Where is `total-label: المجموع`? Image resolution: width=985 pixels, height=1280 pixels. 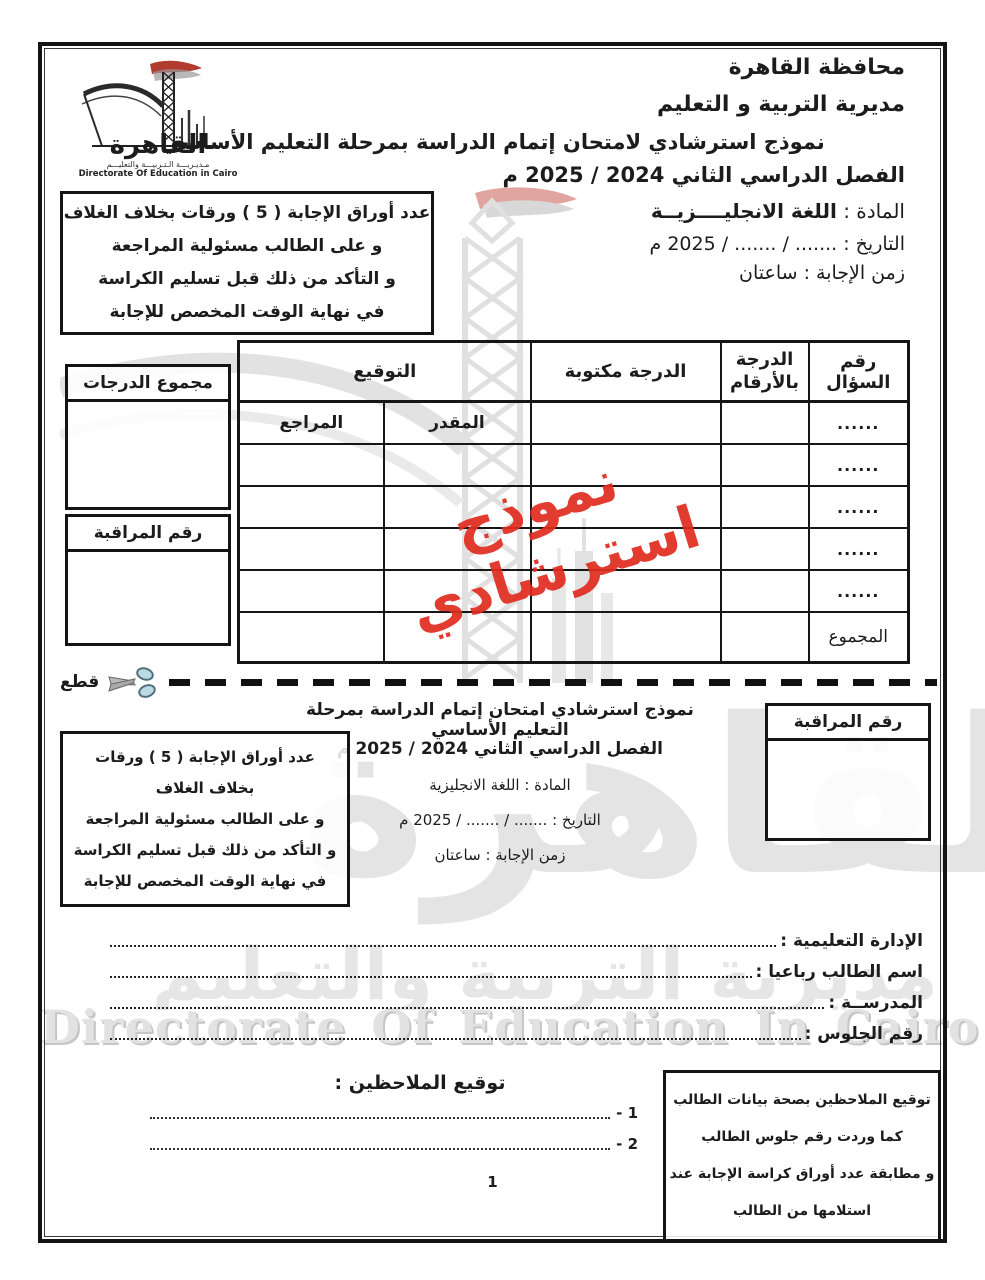 total-label: المجموع is located at coordinates (858, 637).